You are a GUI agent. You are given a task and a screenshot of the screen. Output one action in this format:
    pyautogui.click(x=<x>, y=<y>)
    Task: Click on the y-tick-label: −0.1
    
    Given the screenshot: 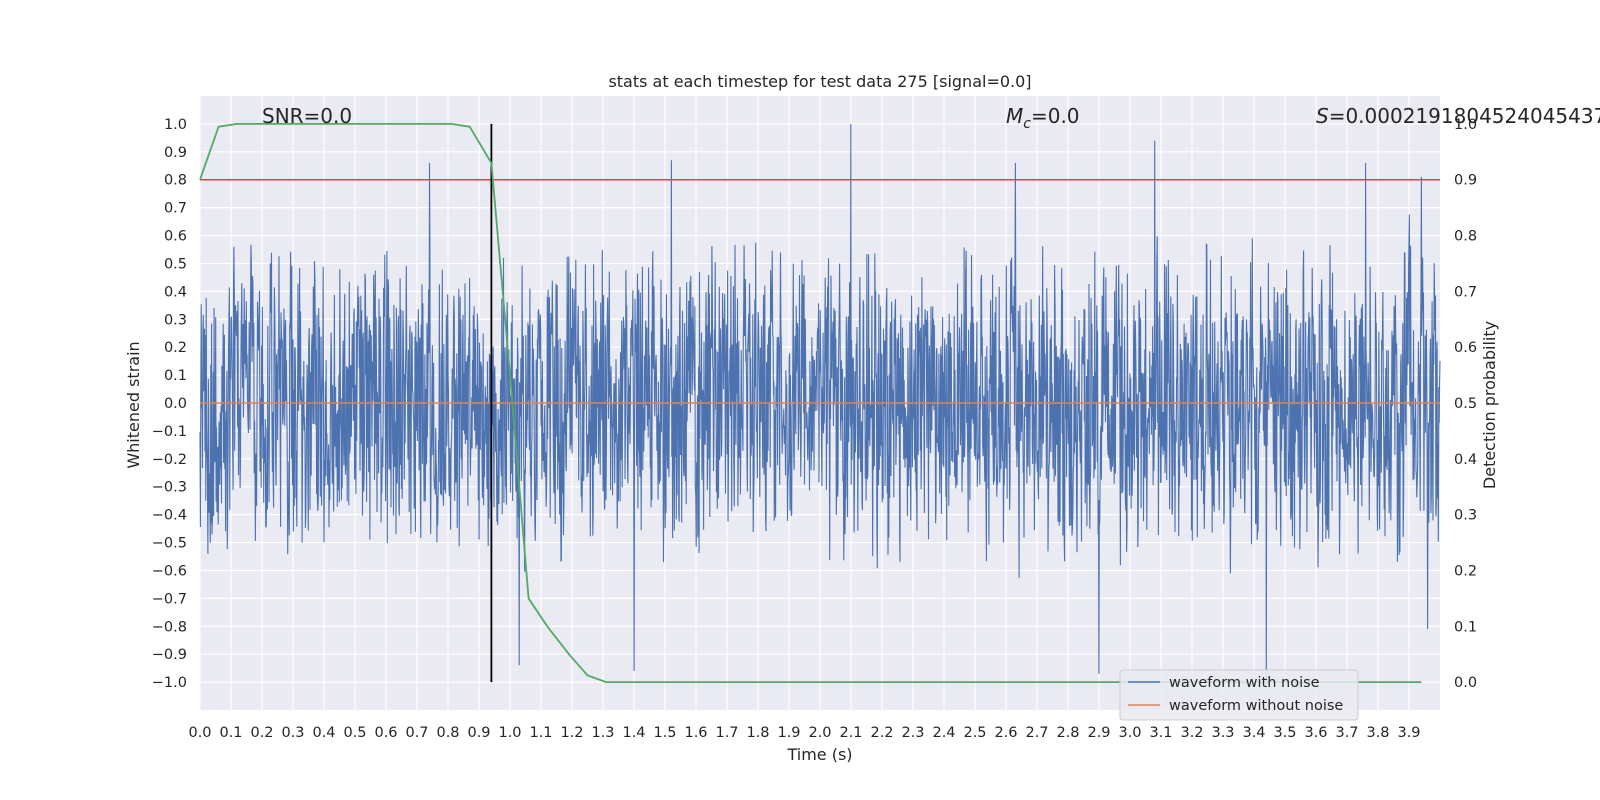 What is the action you would take?
    pyautogui.click(x=169, y=432)
    